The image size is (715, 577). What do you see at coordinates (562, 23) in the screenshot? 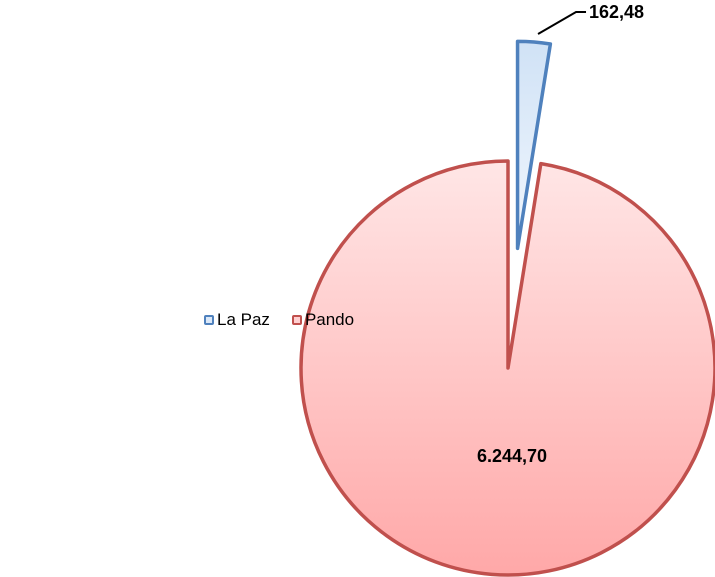
I see `leader-line-la-paz` at bounding box center [562, 23].